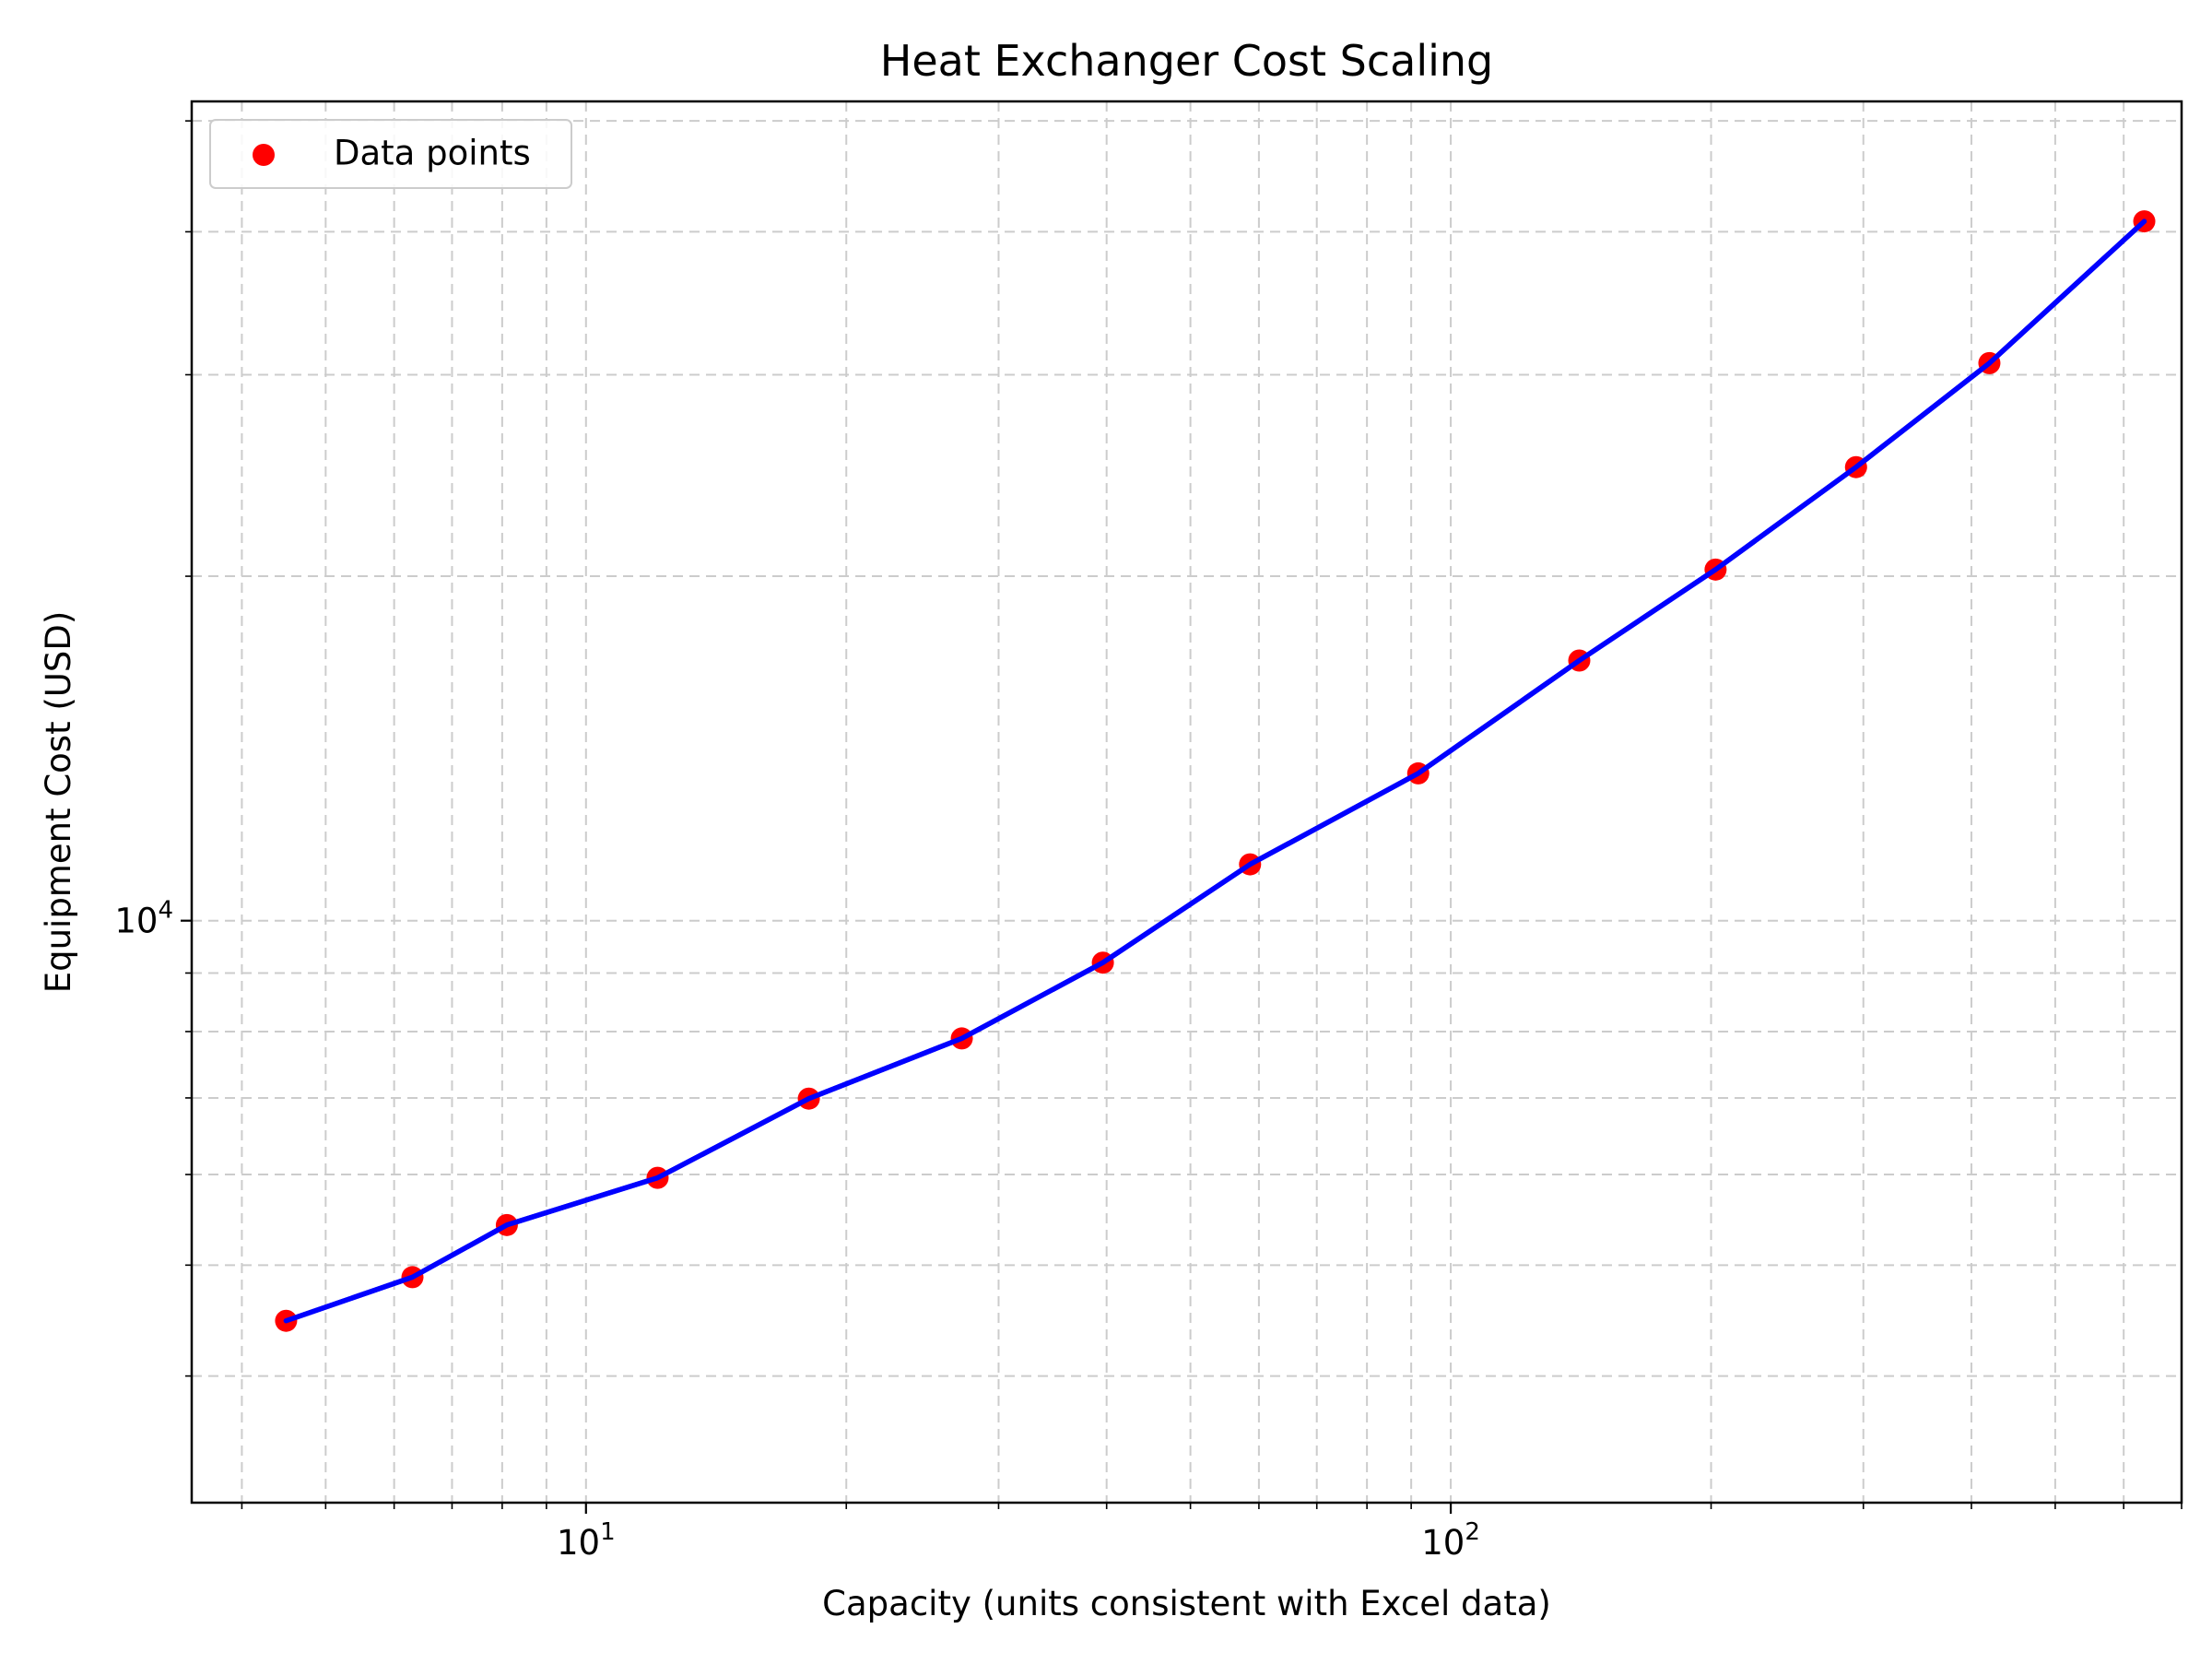 Image resolution: width=2212 pixels, height=1664 pixels. What do you see at coordinates (432, 153) in the screenshot?
I see `legend-label-data-points: Data points` at bounding box center [432, 153].